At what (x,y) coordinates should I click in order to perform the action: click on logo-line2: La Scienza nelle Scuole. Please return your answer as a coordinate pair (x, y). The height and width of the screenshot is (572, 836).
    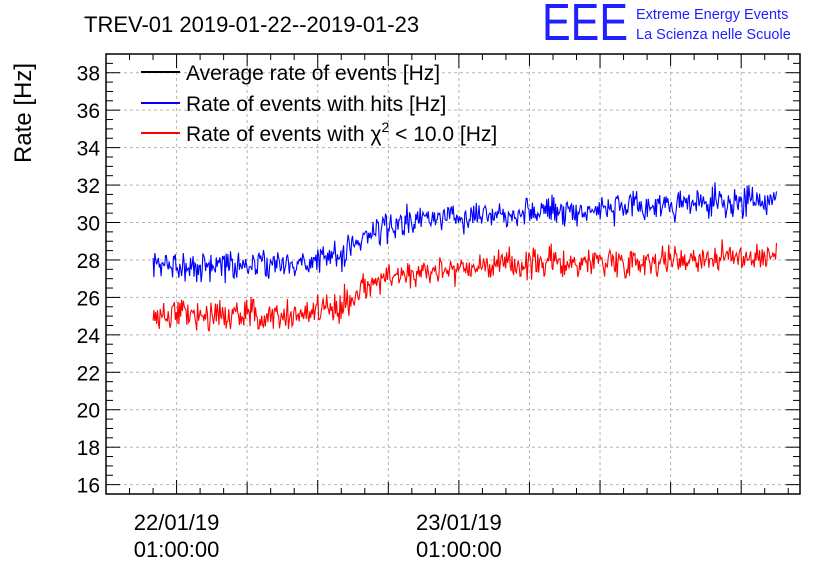
    Looking at the image, I should click on (713, 35).